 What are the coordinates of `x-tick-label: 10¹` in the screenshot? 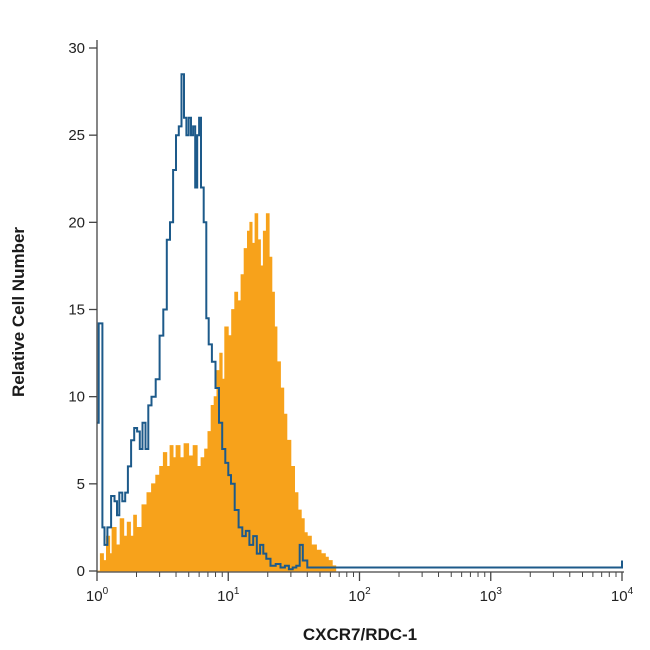 It's located at (228, 595).